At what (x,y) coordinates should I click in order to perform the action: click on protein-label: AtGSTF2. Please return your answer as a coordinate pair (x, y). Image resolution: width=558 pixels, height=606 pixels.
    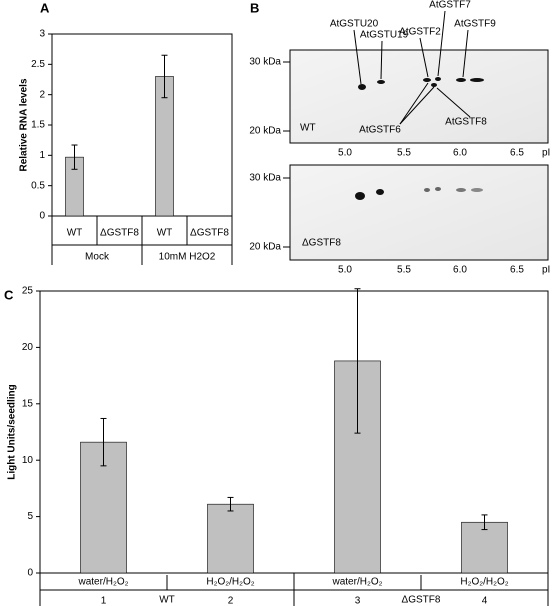
    Looking at the image, I should click on (420, 32).